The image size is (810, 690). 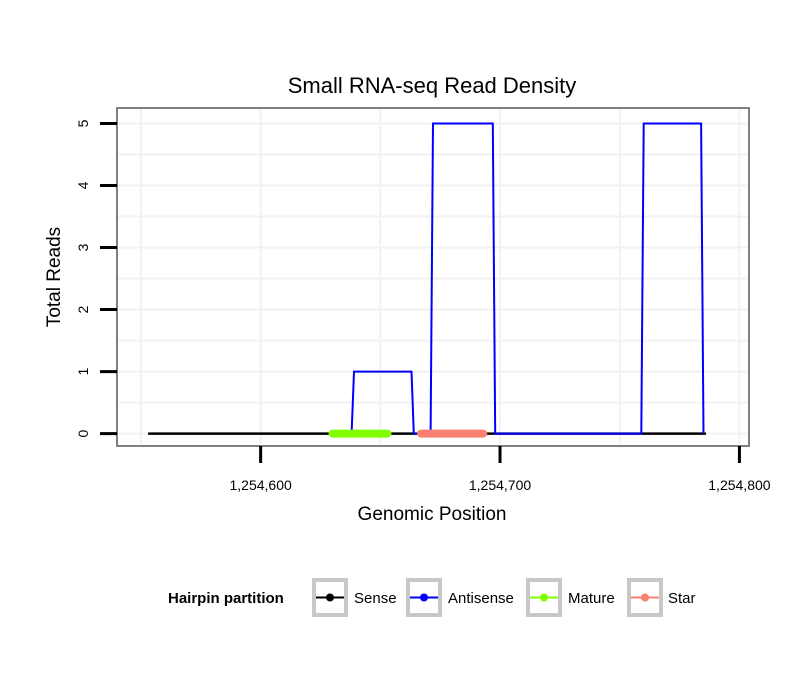 I want to click on x-tick-label: 1,254,800, so click(x=739, y=485).